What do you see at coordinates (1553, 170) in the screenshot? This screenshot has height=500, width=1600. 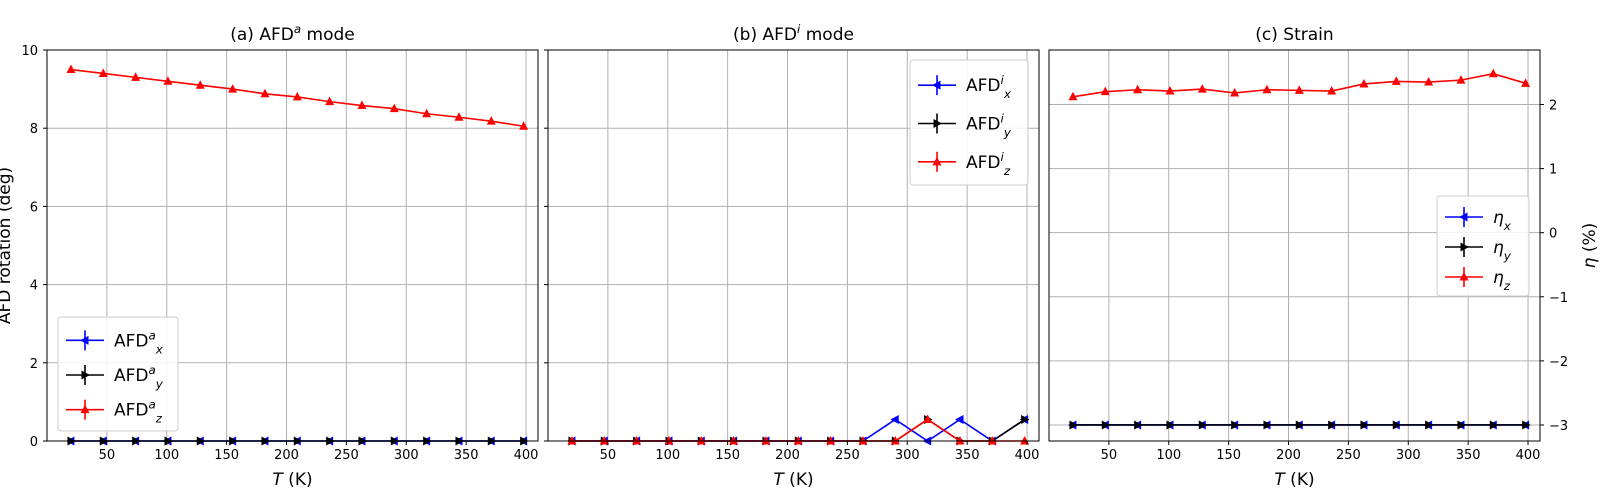 I see `y-tick-label: 1` at bounding box center [1553, 170].